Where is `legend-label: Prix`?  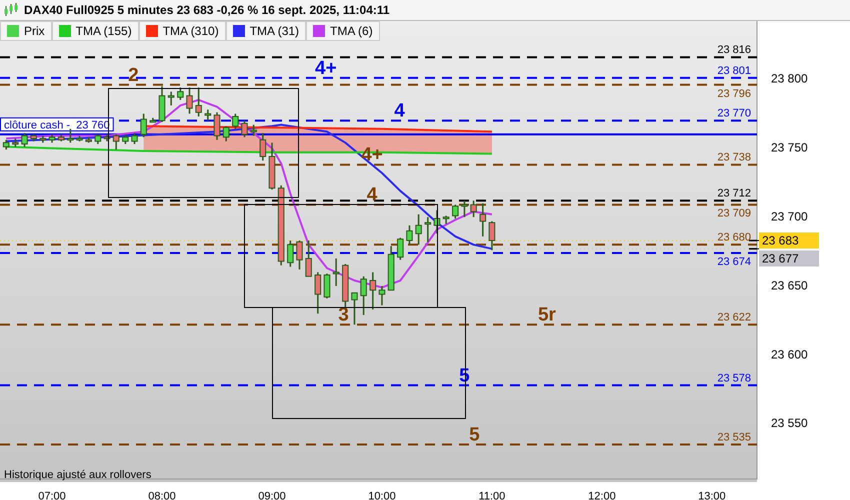
legend-label: Prix is located at coordinates (34, 31).